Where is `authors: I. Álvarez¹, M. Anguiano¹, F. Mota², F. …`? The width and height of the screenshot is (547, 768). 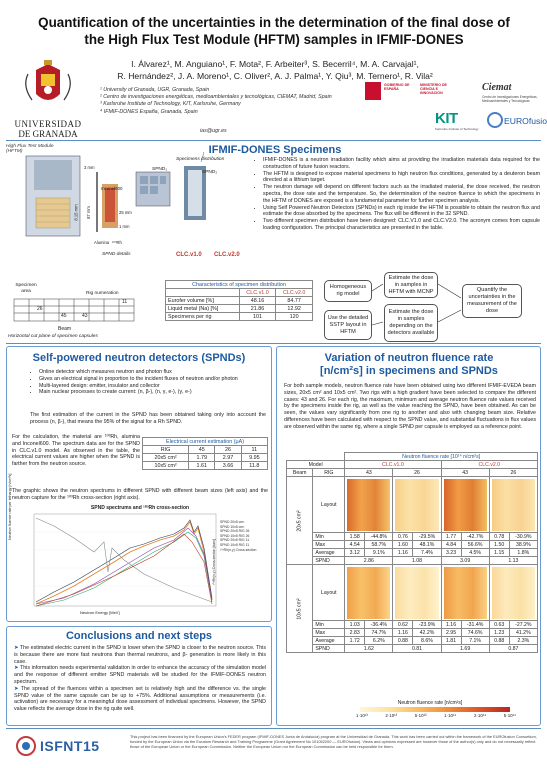 authors: I. Álvarez¹, M. Anguiano¹, F. Mota², F. … is located at coordinates (275, 70).